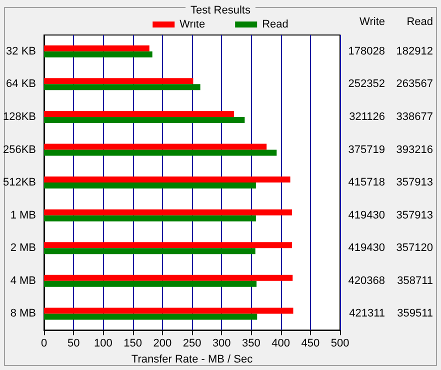 The height and width of the screenshot is (370, 441). I want to click on y-tick-label: 128KB, so click(19, 116).